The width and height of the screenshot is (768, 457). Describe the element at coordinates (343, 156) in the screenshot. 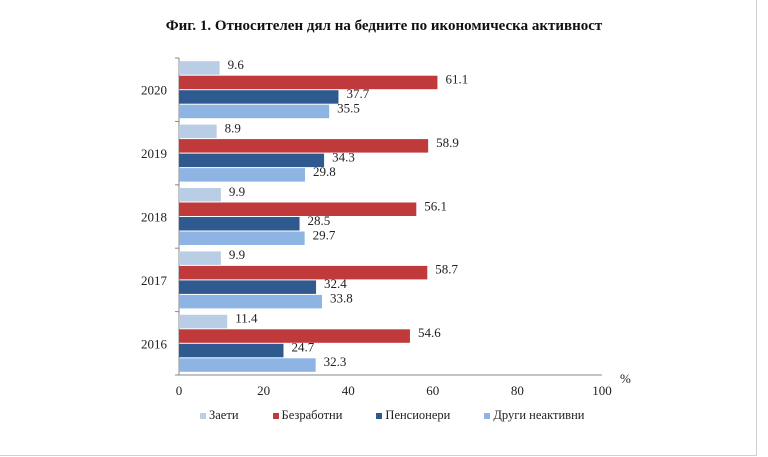

I see `data-label: 34.3` at that location.